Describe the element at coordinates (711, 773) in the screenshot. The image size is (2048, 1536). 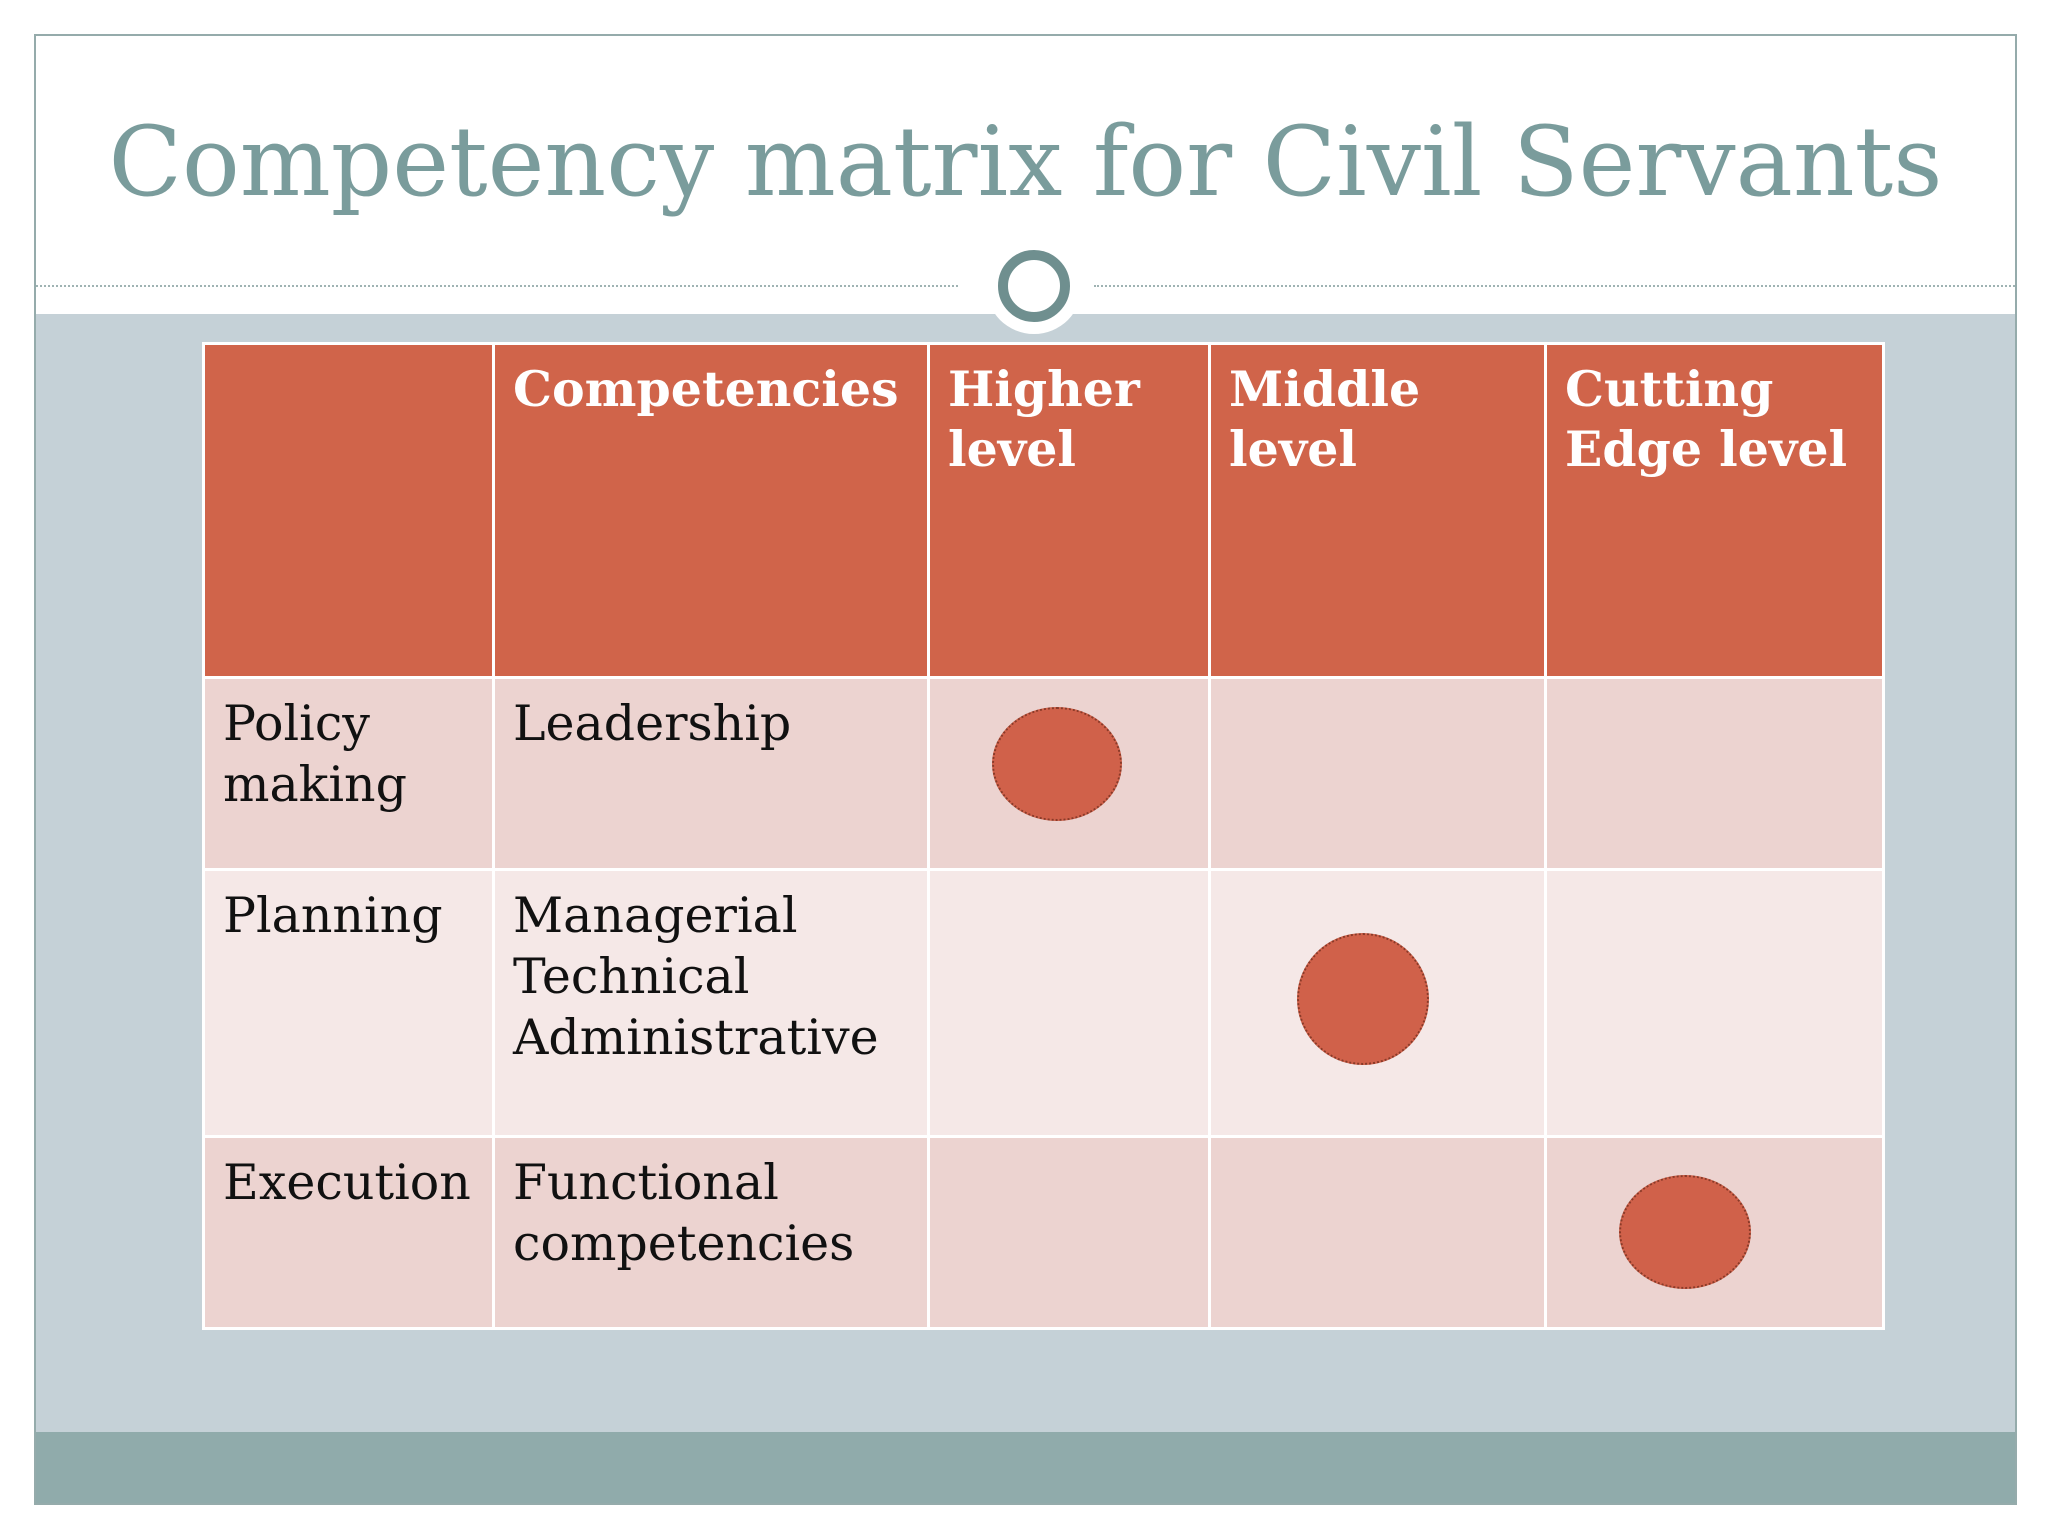
I see `competencies-cell: Leadership` at that location.